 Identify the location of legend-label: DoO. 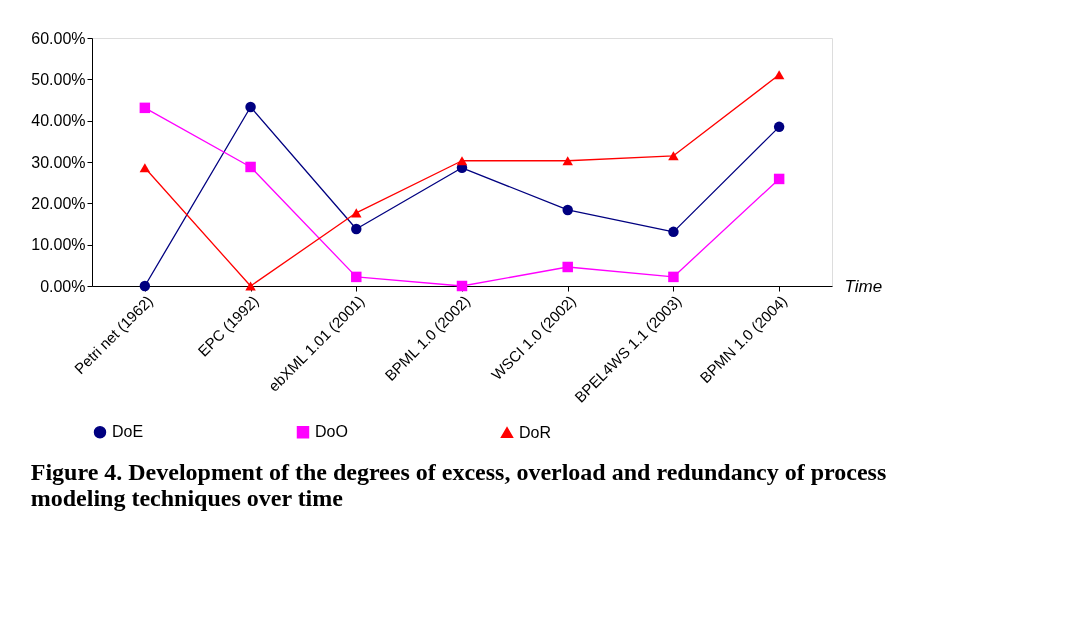
(331, 432).